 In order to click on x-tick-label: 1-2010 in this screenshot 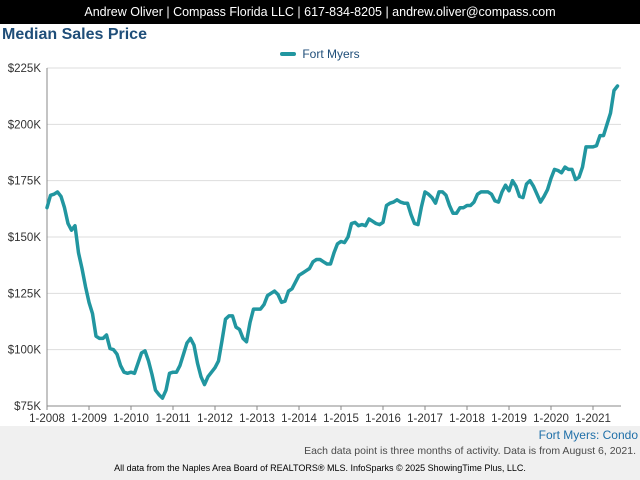, I will do `click(131, 419)`.